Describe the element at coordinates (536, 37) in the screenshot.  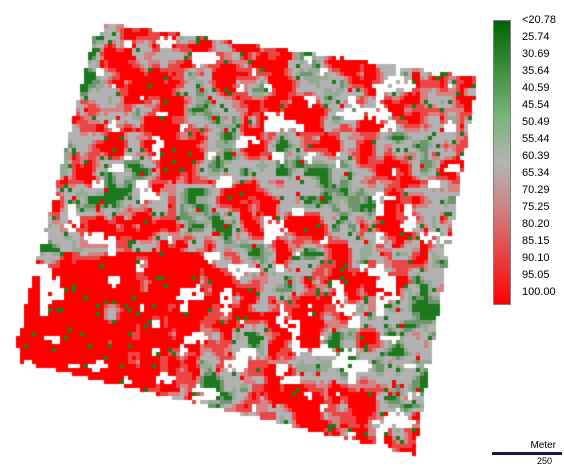
I see `legend-label: 25.74` at that location.